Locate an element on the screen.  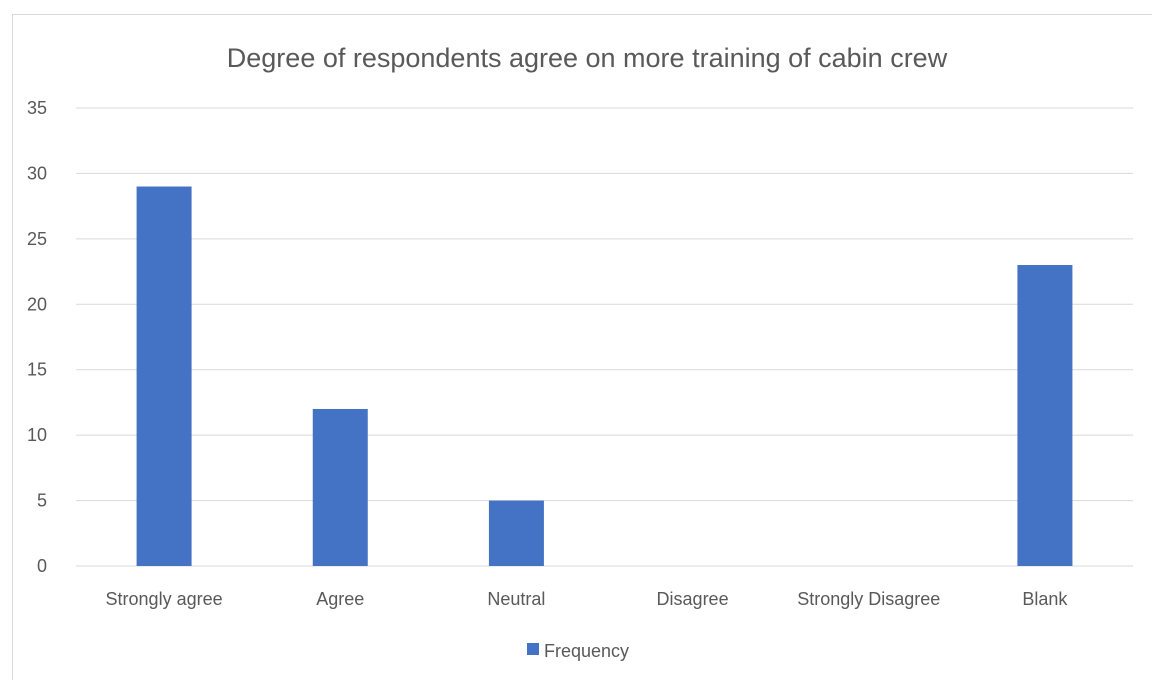
legend-swatch is located at coordinates (533, 649).